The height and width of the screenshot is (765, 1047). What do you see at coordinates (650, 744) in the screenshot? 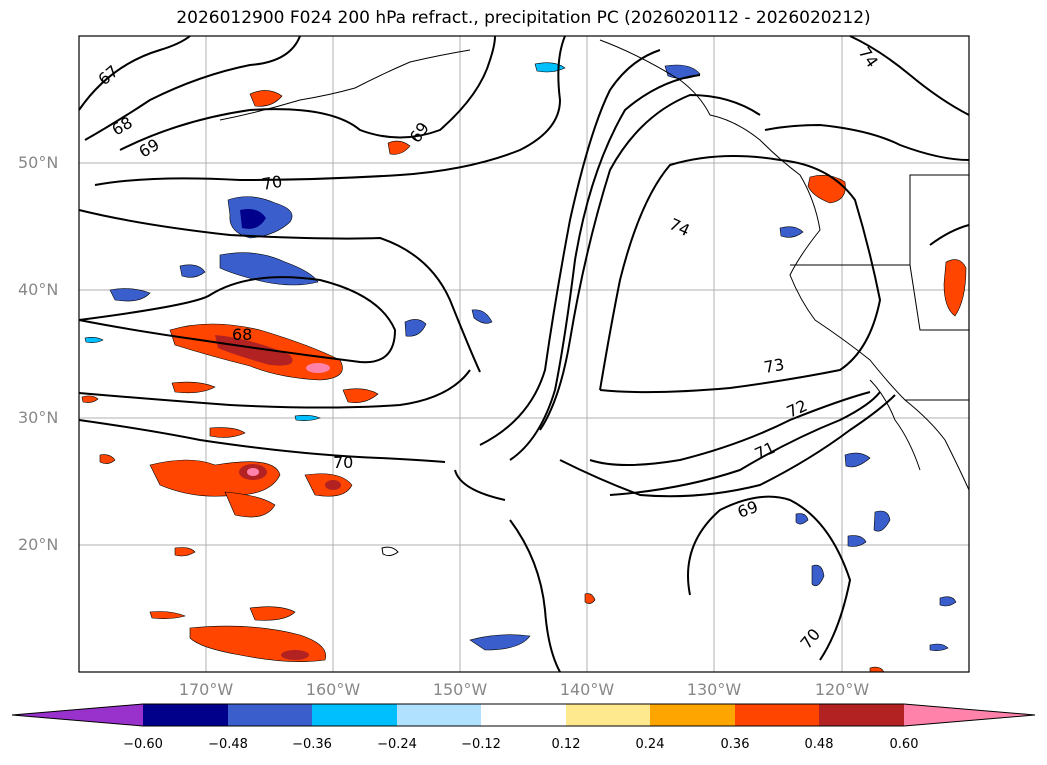
I see `colorbar-tick-label: 0.24` at bounding box center [650, 744].